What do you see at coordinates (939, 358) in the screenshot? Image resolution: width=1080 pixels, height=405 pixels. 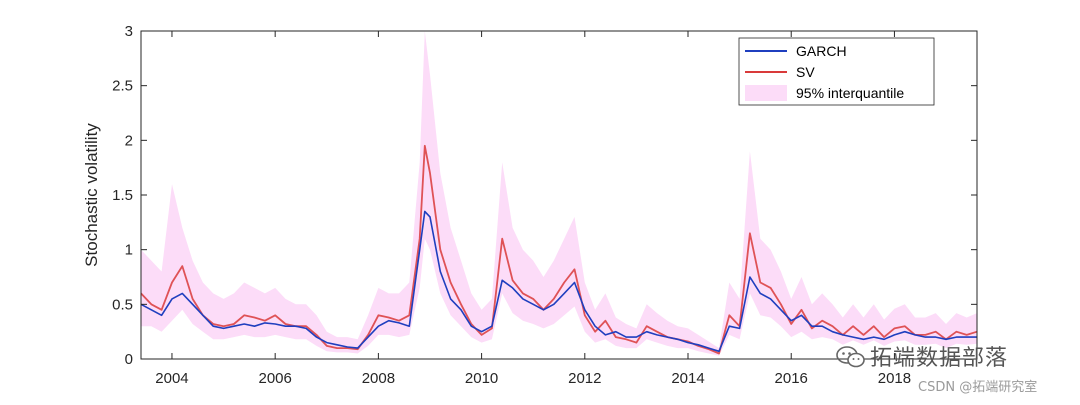 I see `watermark-main-text: 拓端数据部落` at bounding box center [939, 358].